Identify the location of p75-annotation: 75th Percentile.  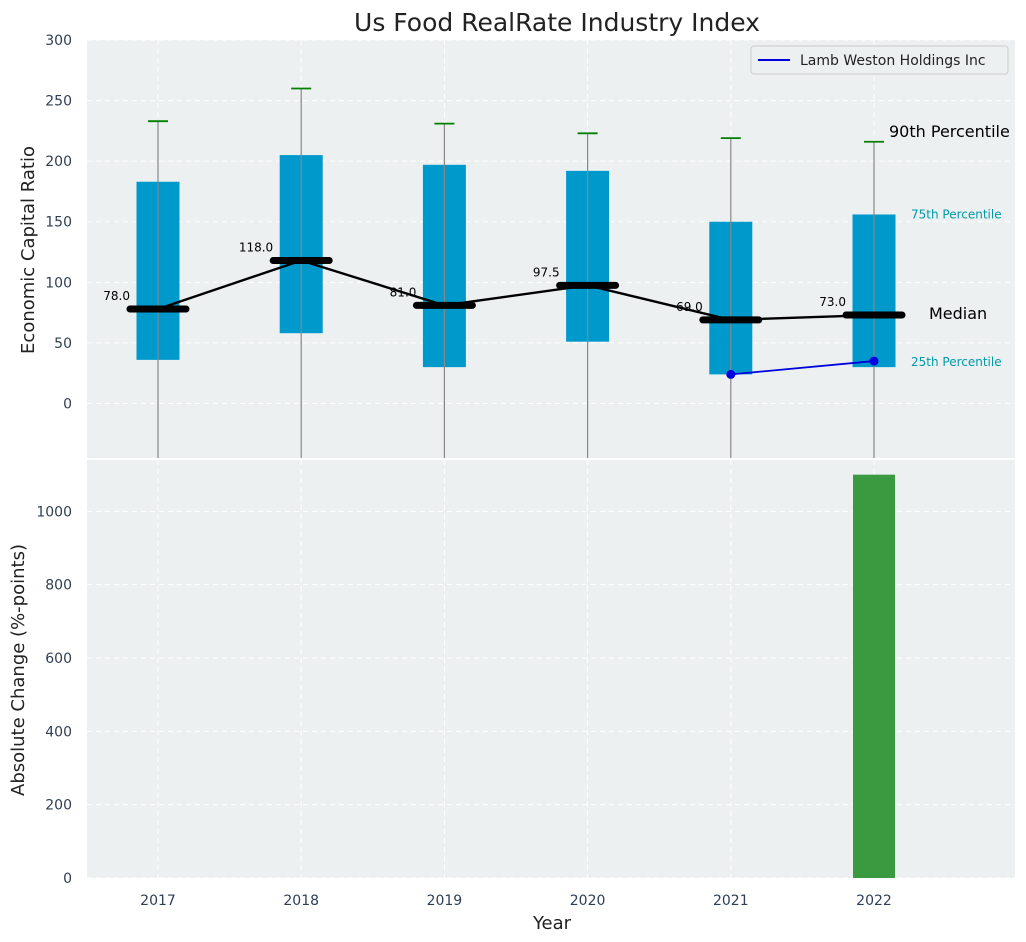
(956, 214).